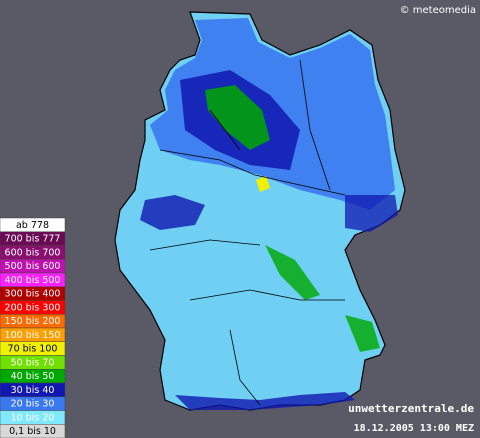  What do you see at coordinates (414, 428) in the screenshot?
I see `timestamp: 18.12.2005 13:00 MEZ` at bounding box center [414, 428].